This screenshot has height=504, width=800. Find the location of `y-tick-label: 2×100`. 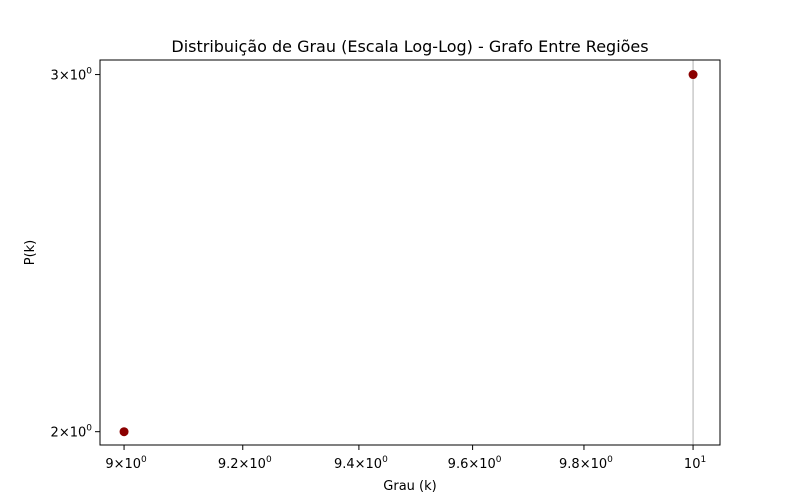

y-tick-label: 2×100 is located at coordinates (72, 432).